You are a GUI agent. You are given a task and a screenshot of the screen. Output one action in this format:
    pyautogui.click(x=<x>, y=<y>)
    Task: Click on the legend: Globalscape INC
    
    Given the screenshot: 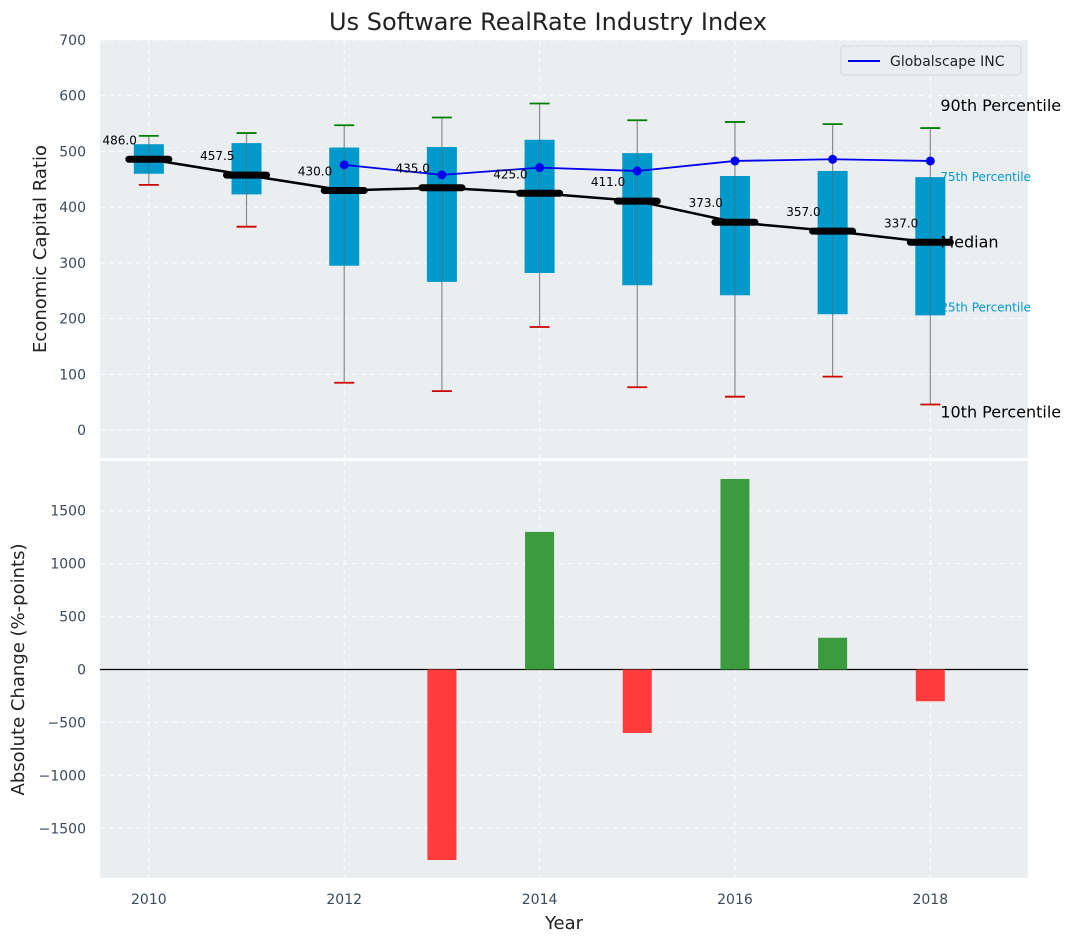 What is the action you would take?
    pyautogui.click(x=931, y=60)
    